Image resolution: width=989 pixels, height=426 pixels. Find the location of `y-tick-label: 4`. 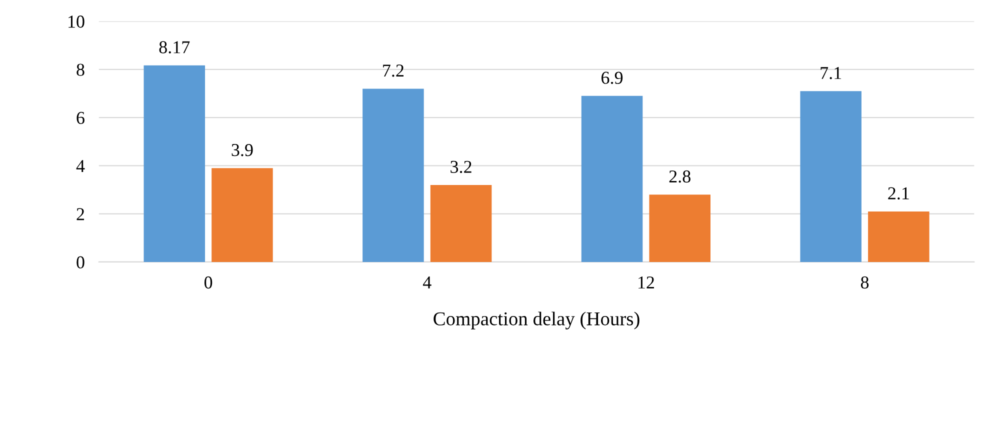

y-tick-label: 4 is located at coordinates (80, 166).